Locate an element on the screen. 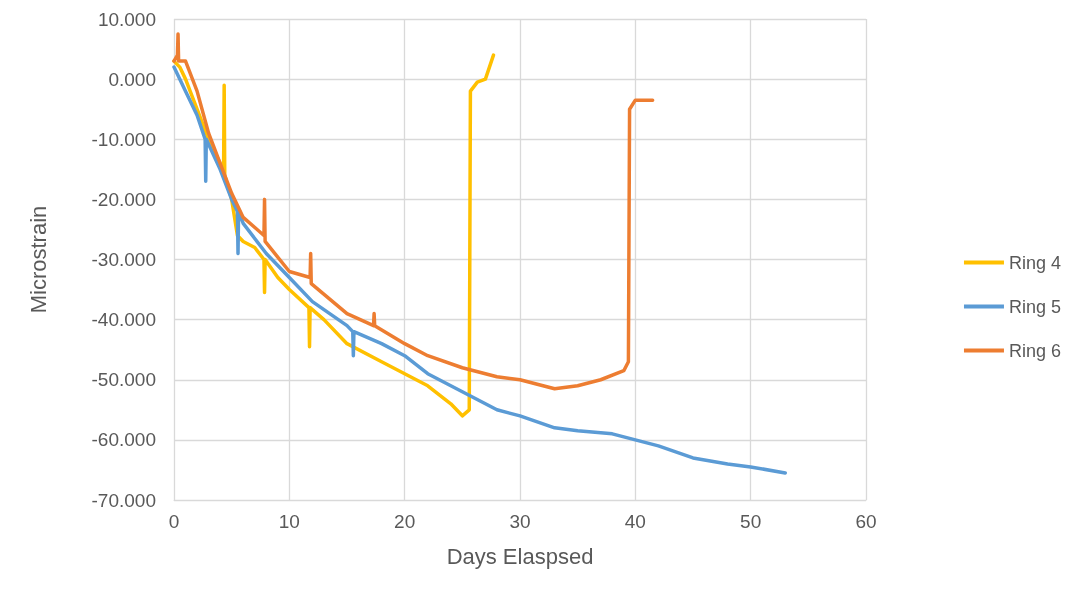  legend-label: Ring 5 is located at coordinates (1034, 306).